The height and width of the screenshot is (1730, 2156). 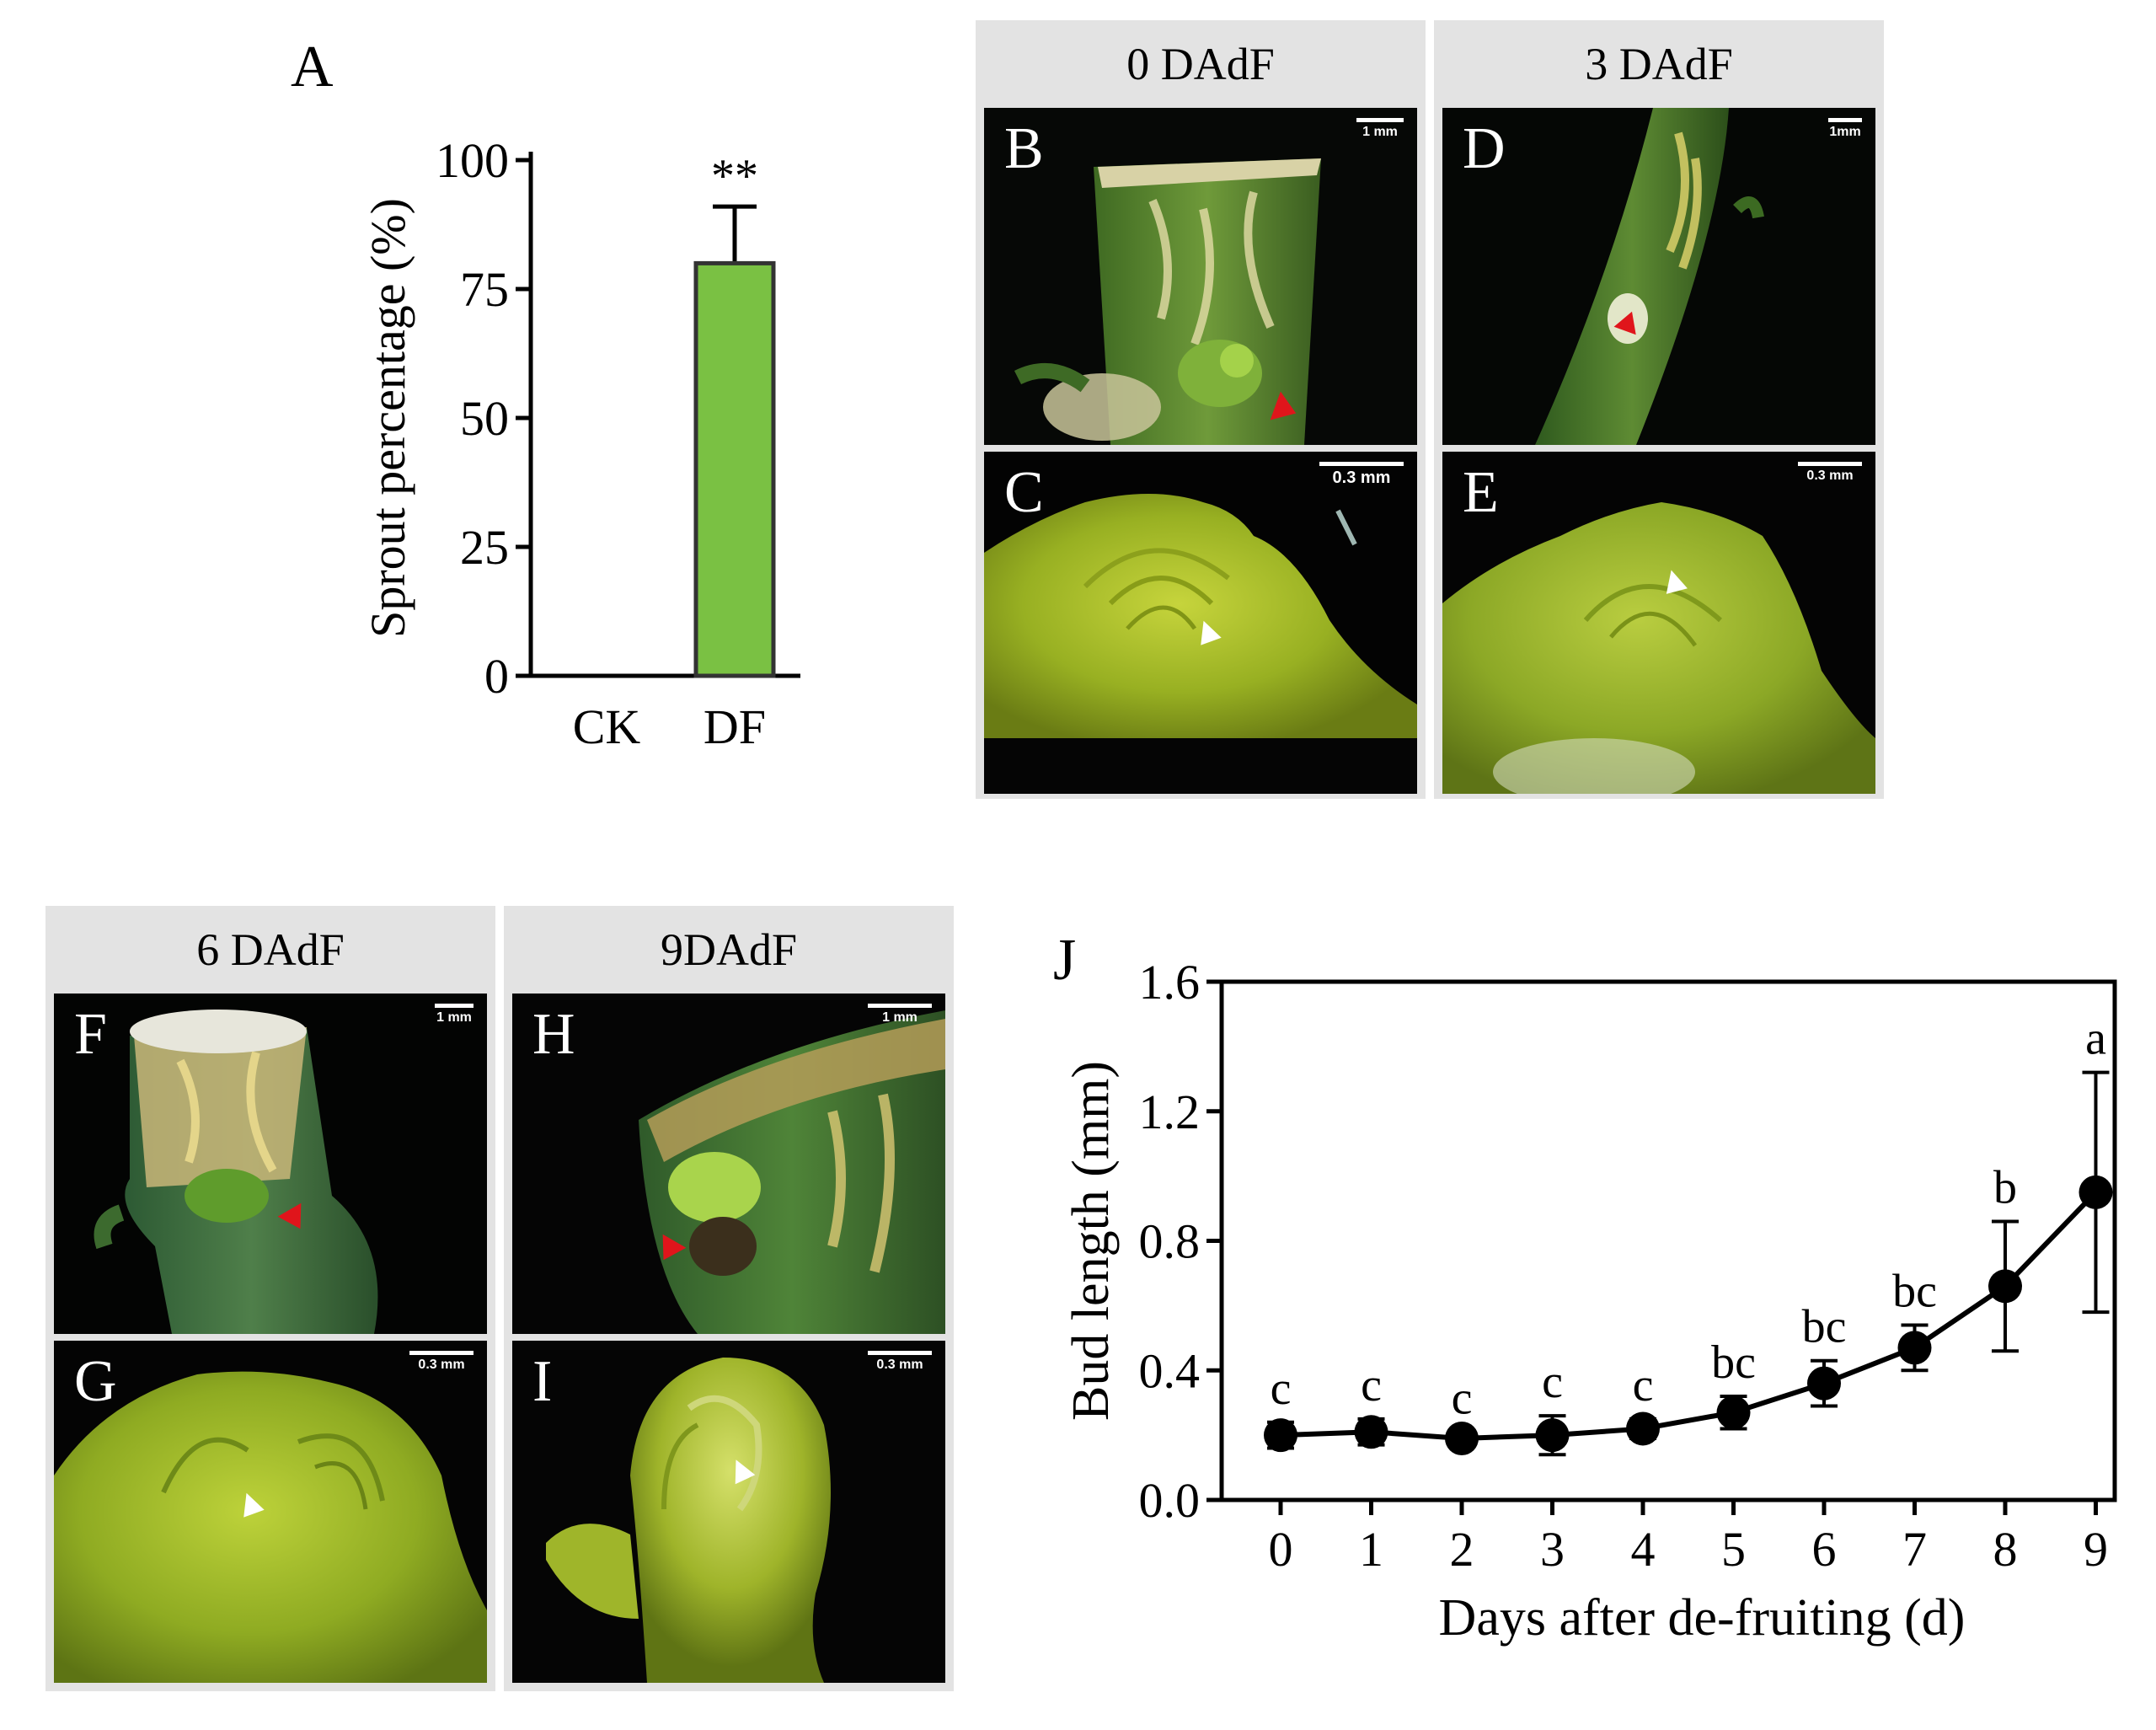 I want to click on x-tick-label: DF, so click(x=735, y=726).